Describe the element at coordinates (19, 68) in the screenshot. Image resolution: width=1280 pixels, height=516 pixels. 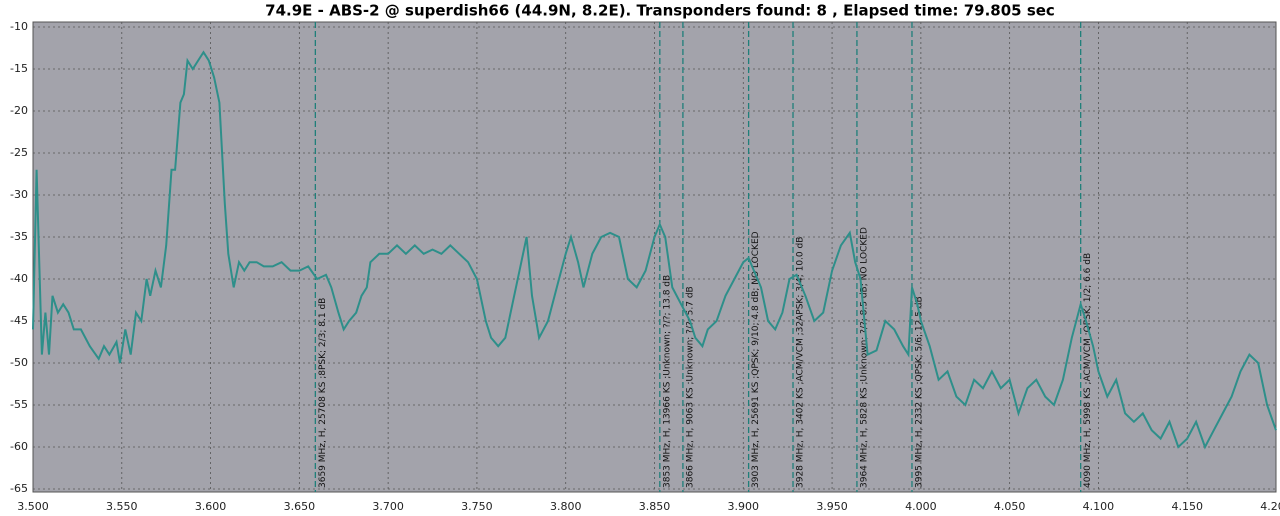
I see `y-tick-label: -15` at that location.